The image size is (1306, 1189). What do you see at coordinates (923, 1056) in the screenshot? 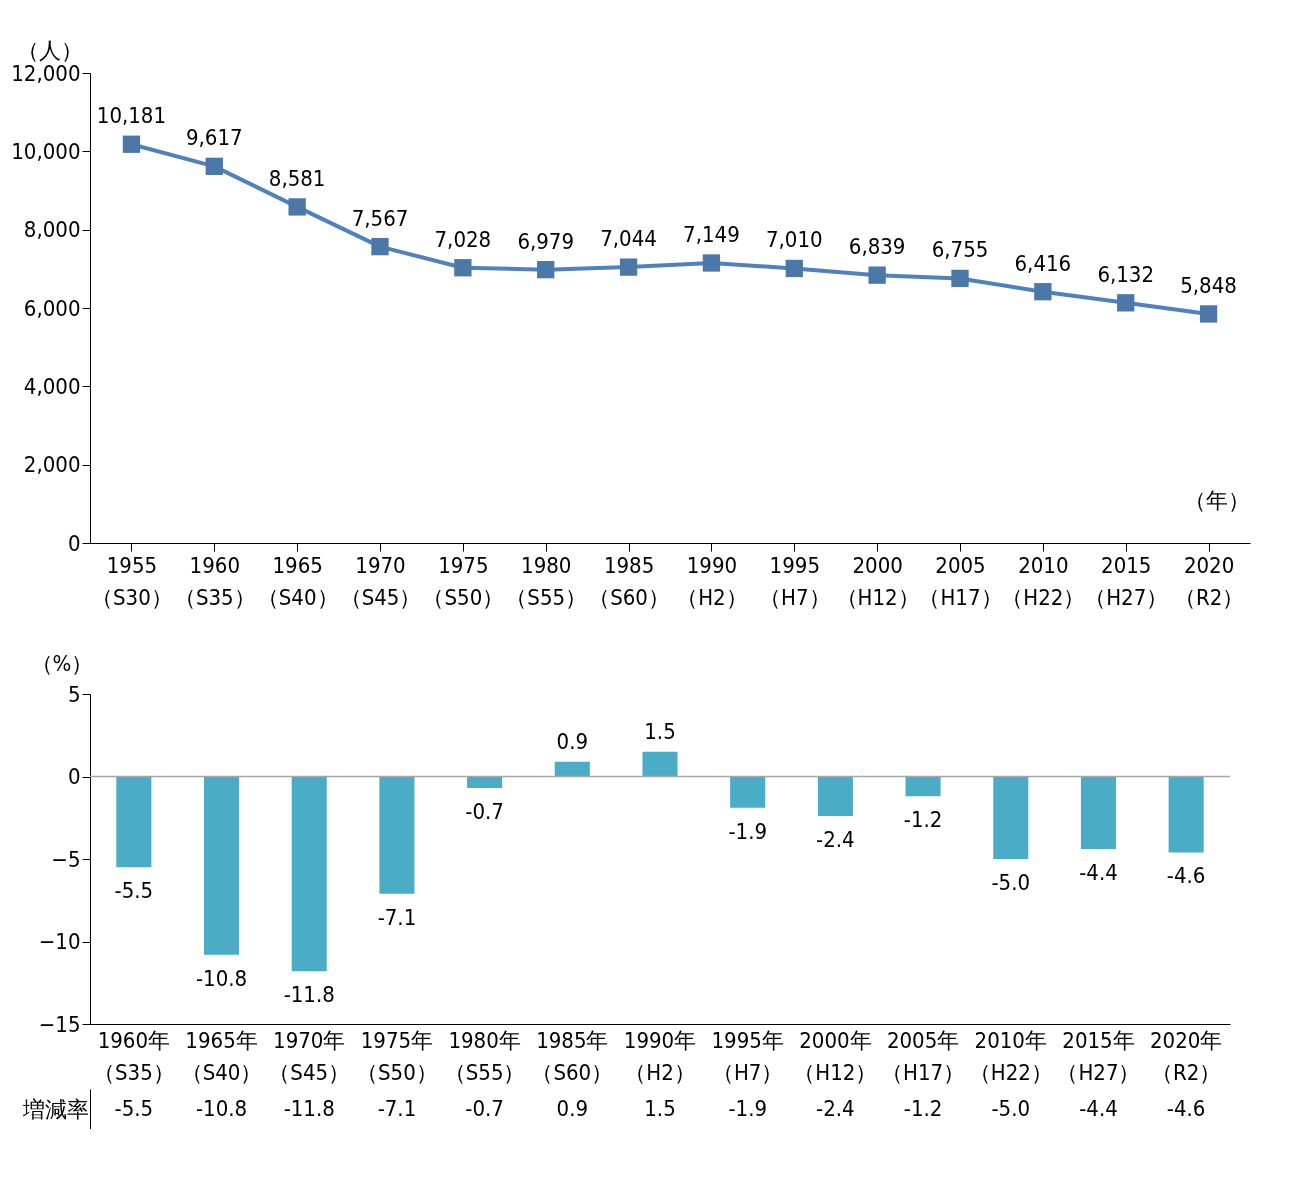
I see `x-tick-label: 2005年（H17）` at bounding box center [923, 1056].